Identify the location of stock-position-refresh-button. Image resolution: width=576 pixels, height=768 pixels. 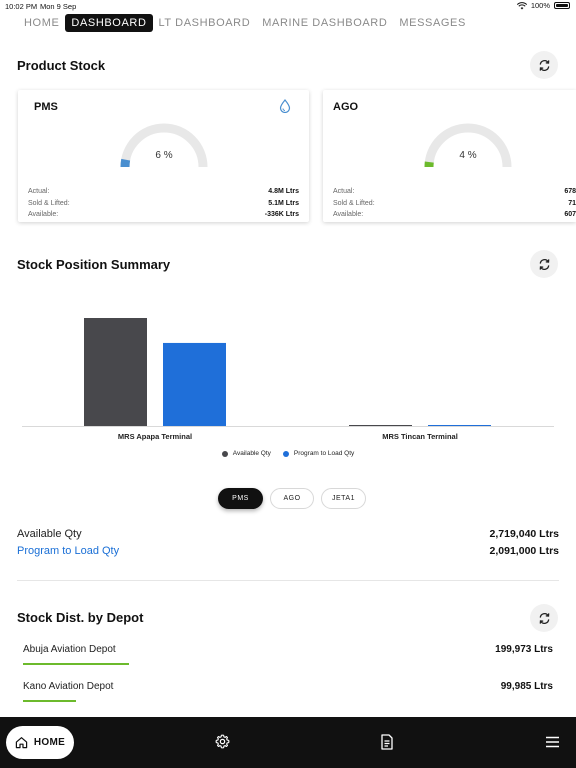
(544, 264).